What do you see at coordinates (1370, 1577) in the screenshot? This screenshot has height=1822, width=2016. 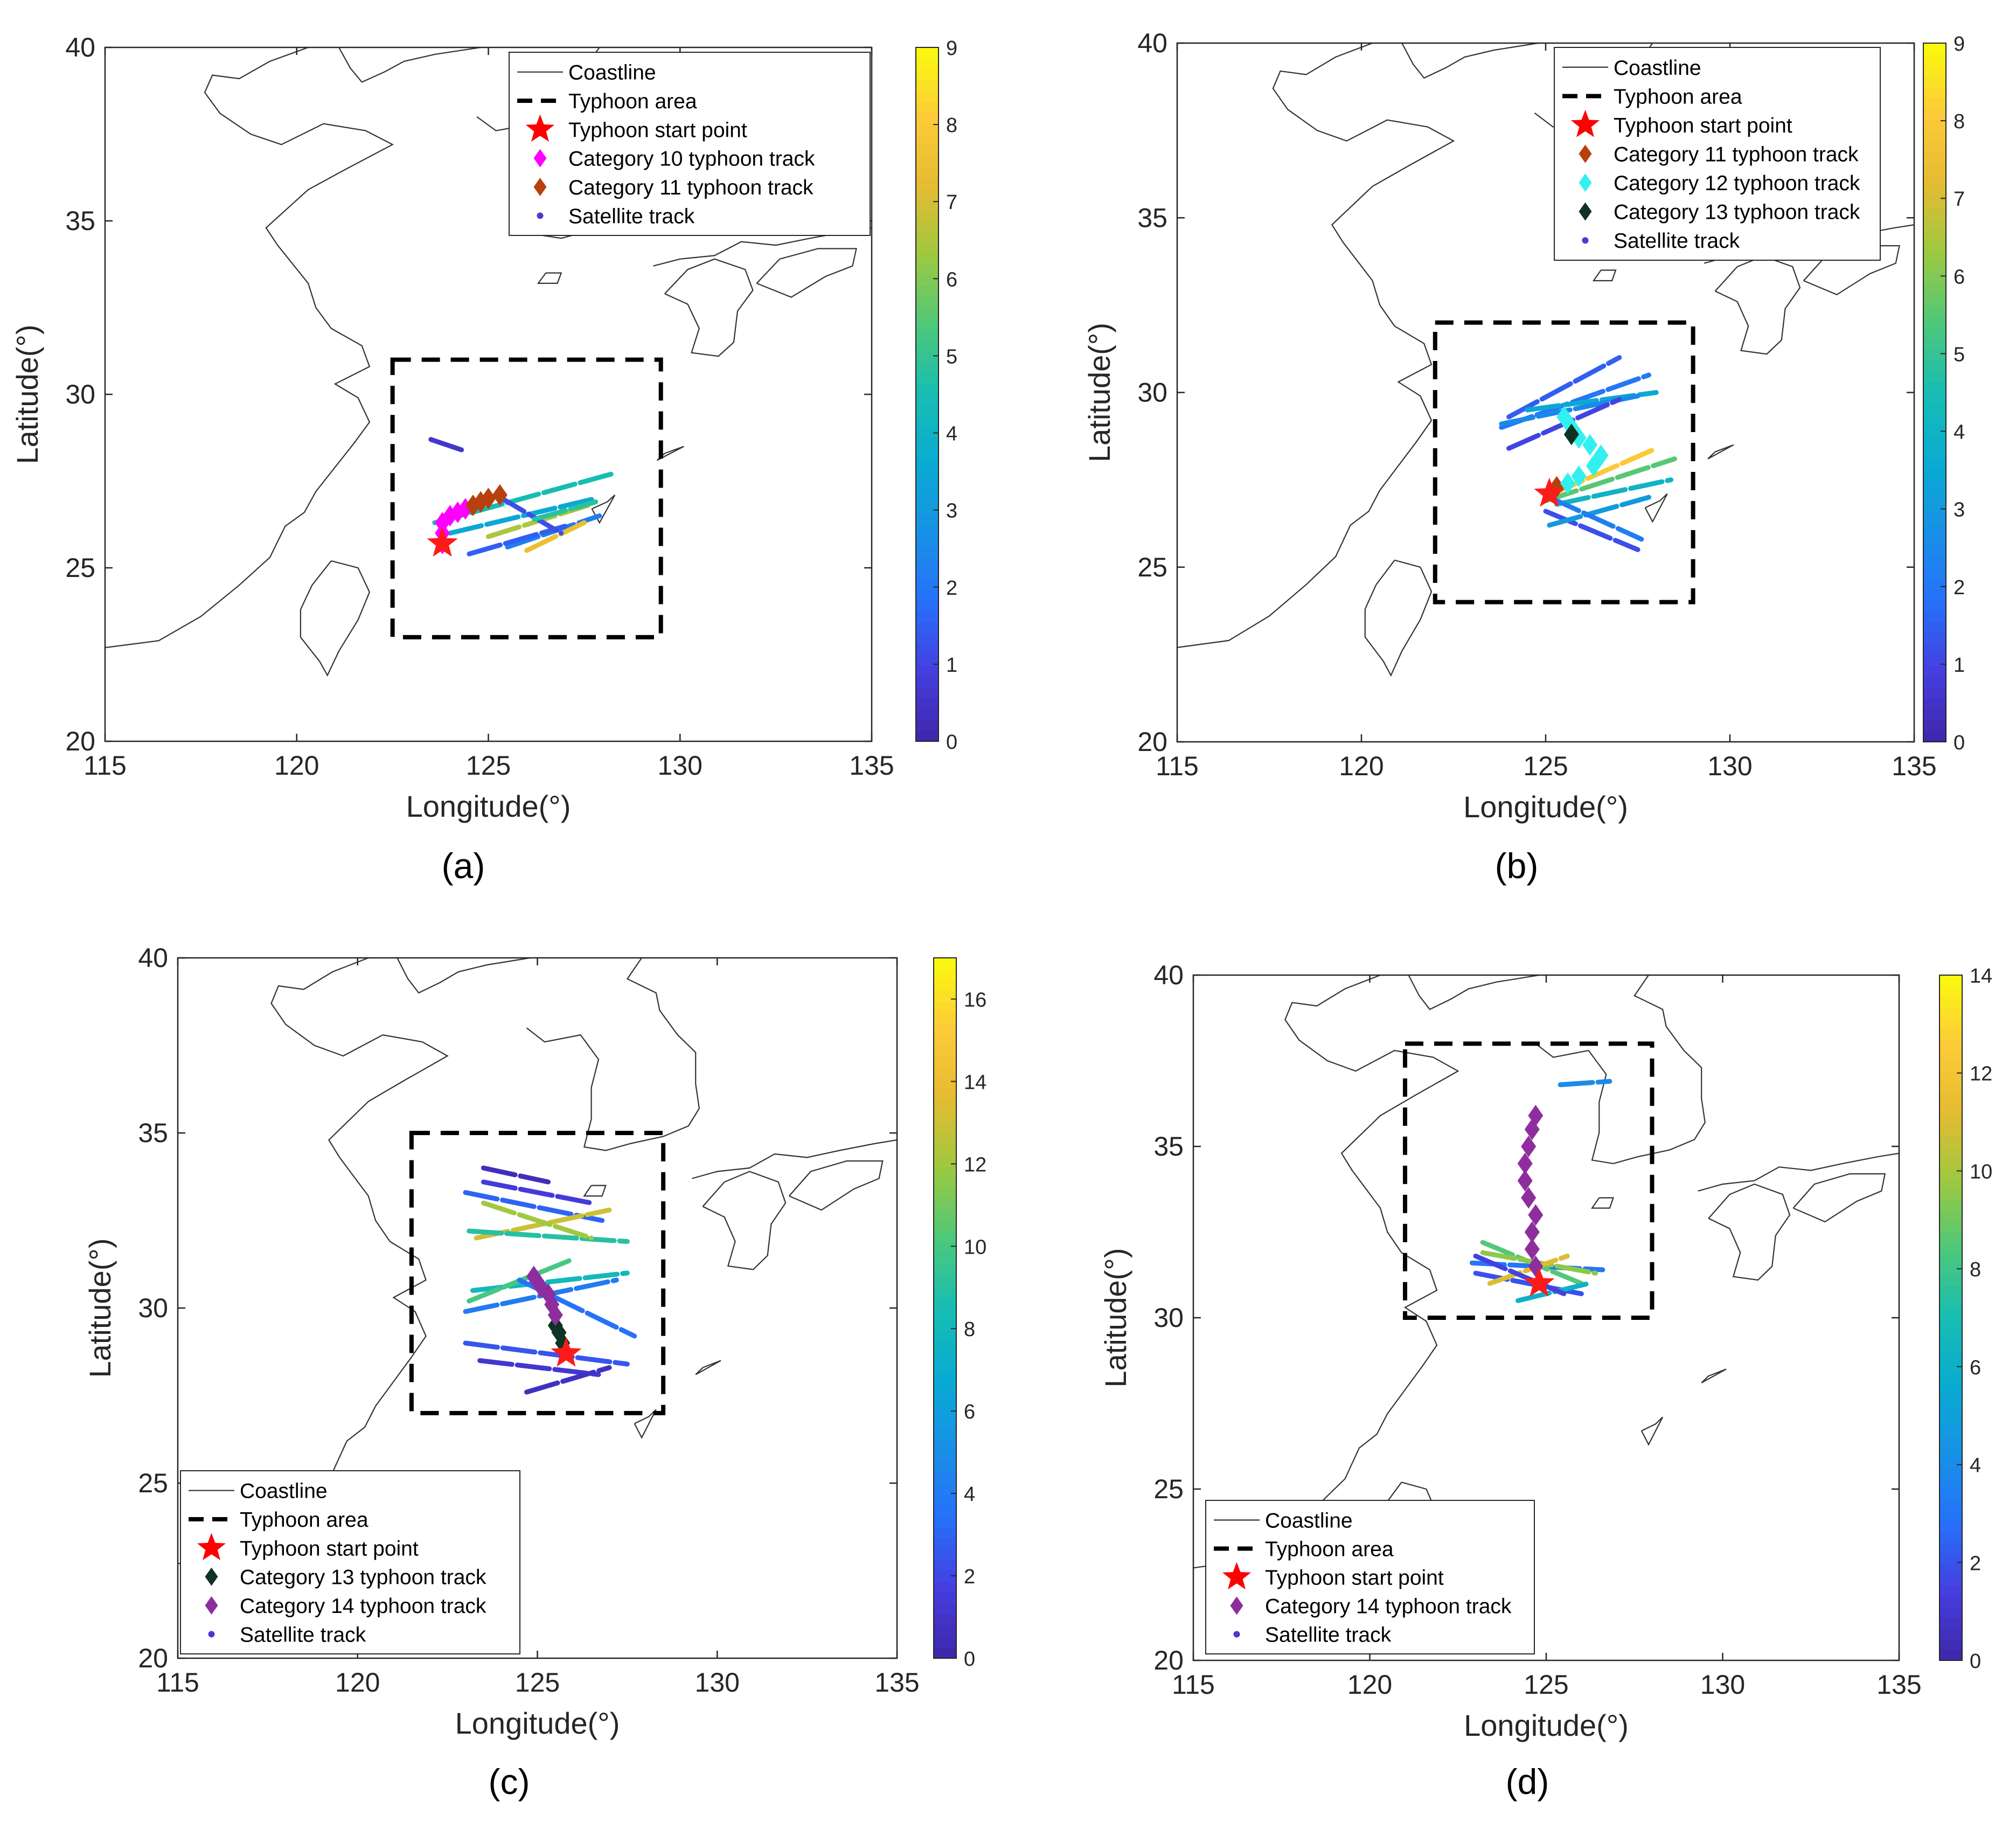 I see `legend-box` at bounding box center [1370, 1577].